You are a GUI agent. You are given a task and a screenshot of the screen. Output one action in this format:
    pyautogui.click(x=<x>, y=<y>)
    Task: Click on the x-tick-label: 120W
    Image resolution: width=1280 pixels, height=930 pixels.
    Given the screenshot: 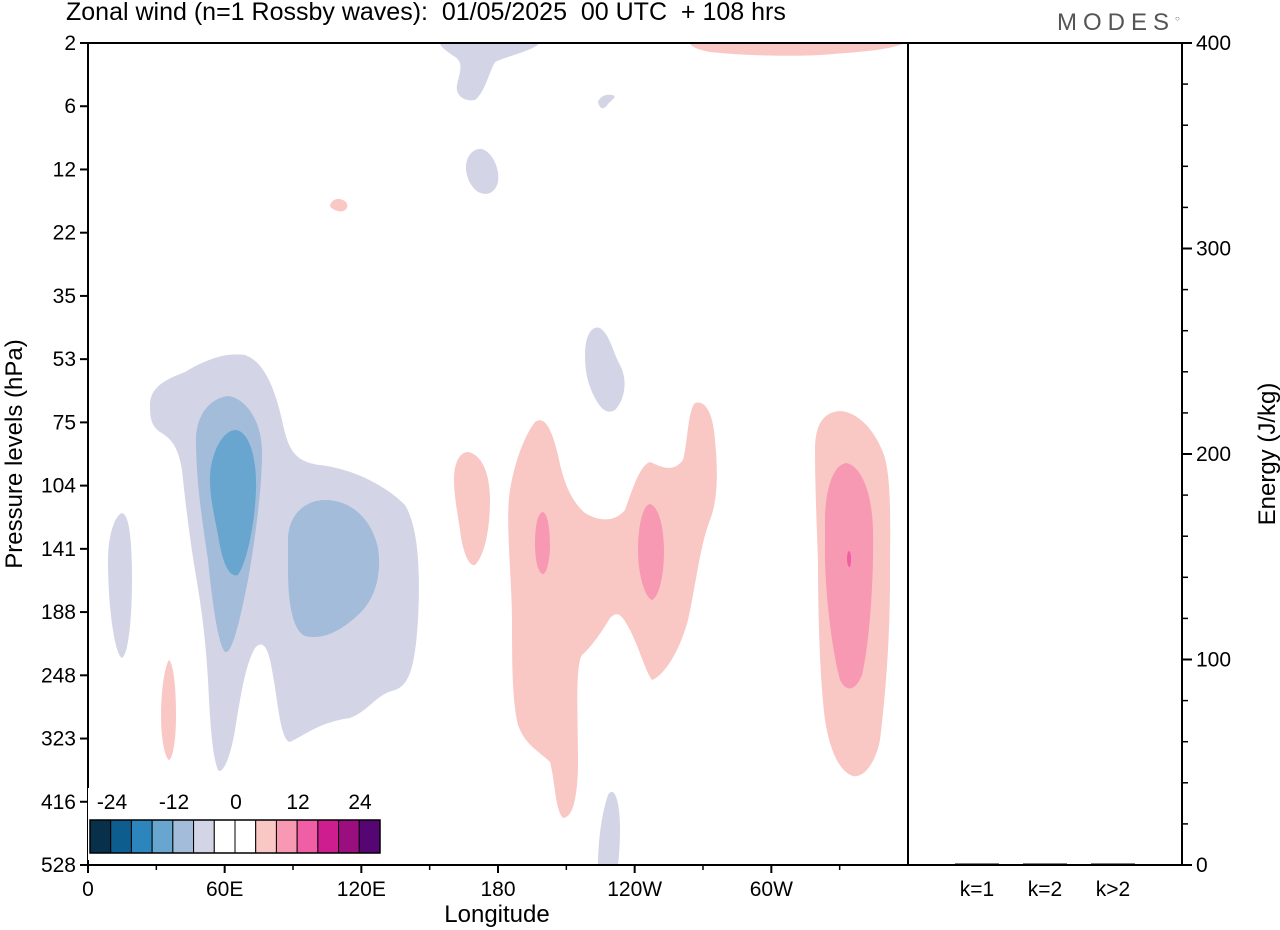 What is the action you would take?
    pyautogui.click(x=634, y=889)
    